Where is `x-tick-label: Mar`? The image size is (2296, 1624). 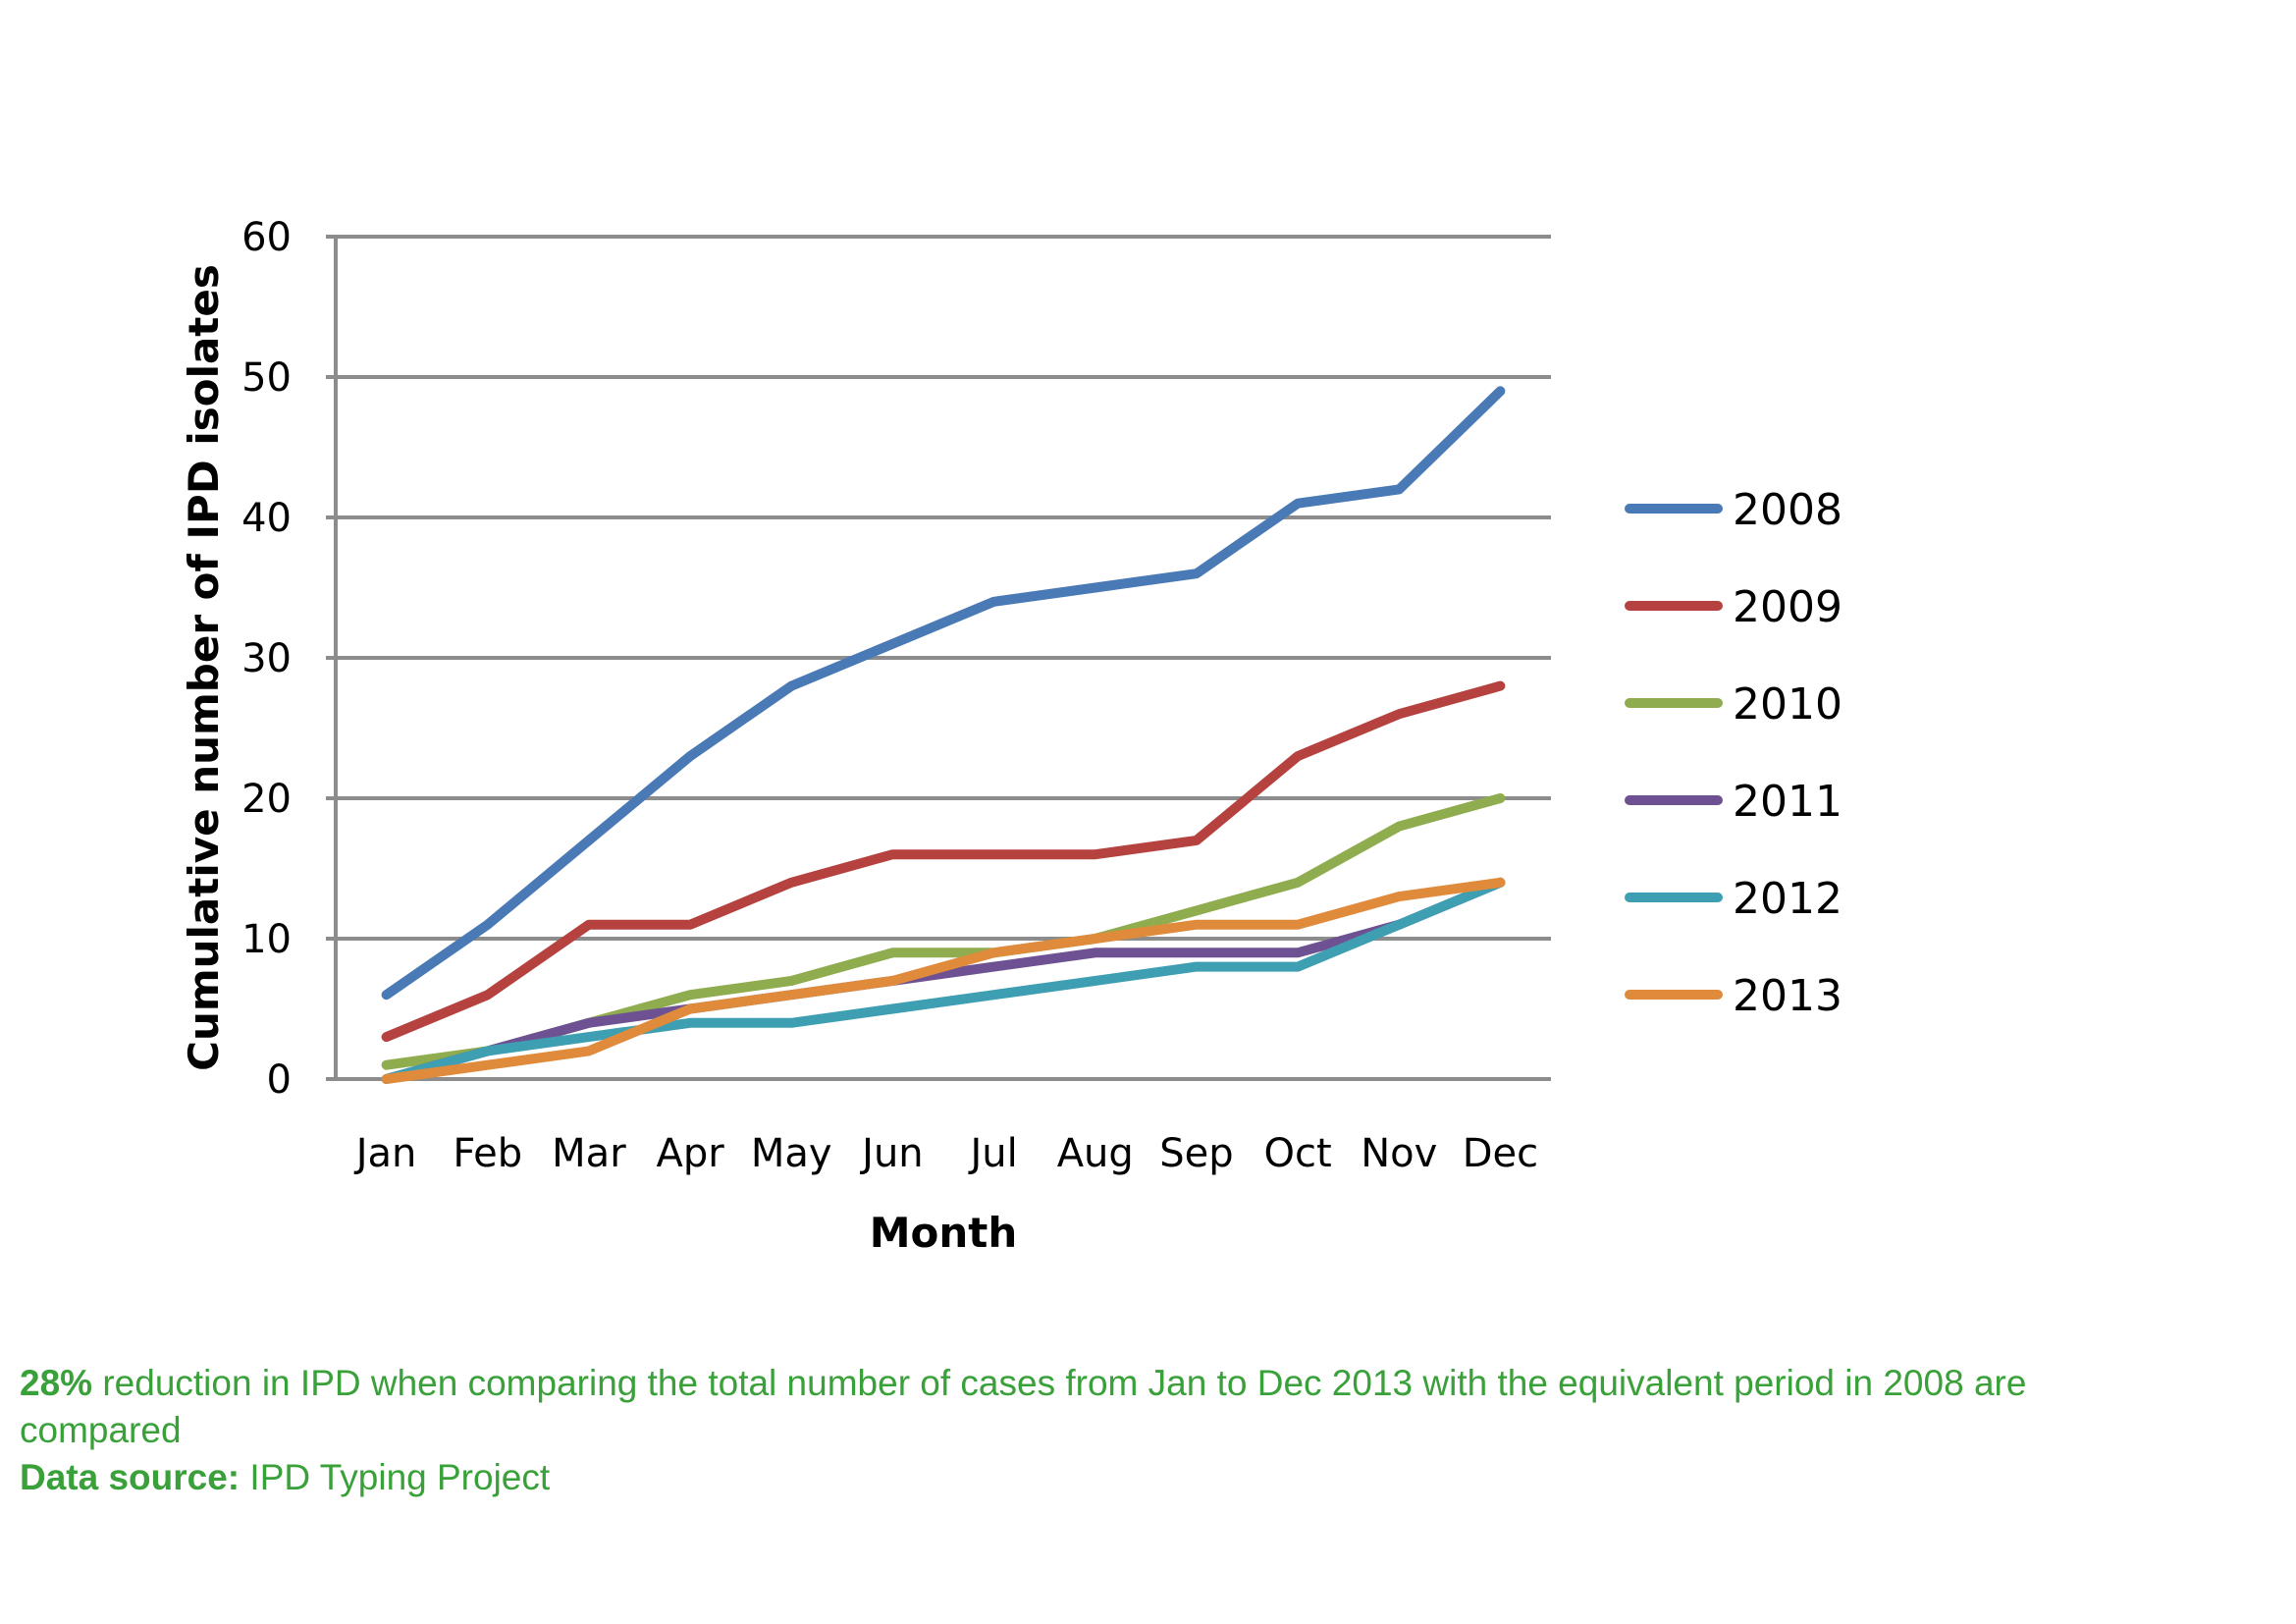 x-tick-label: Mar is located at coordinates (589, 1153).